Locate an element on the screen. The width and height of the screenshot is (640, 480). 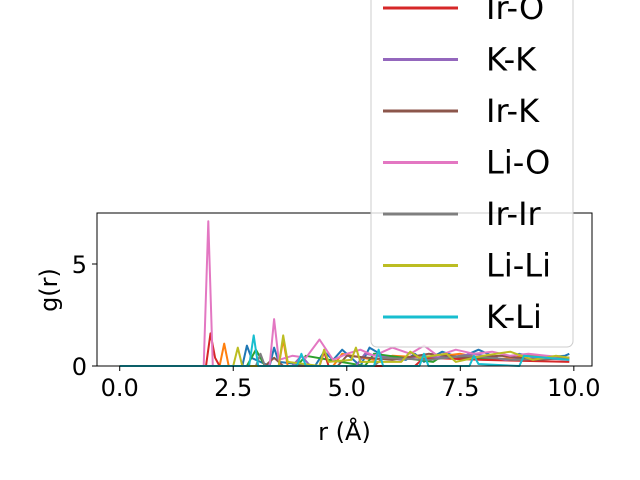
legend-label: Li-O is located at coordinates (518, 163).